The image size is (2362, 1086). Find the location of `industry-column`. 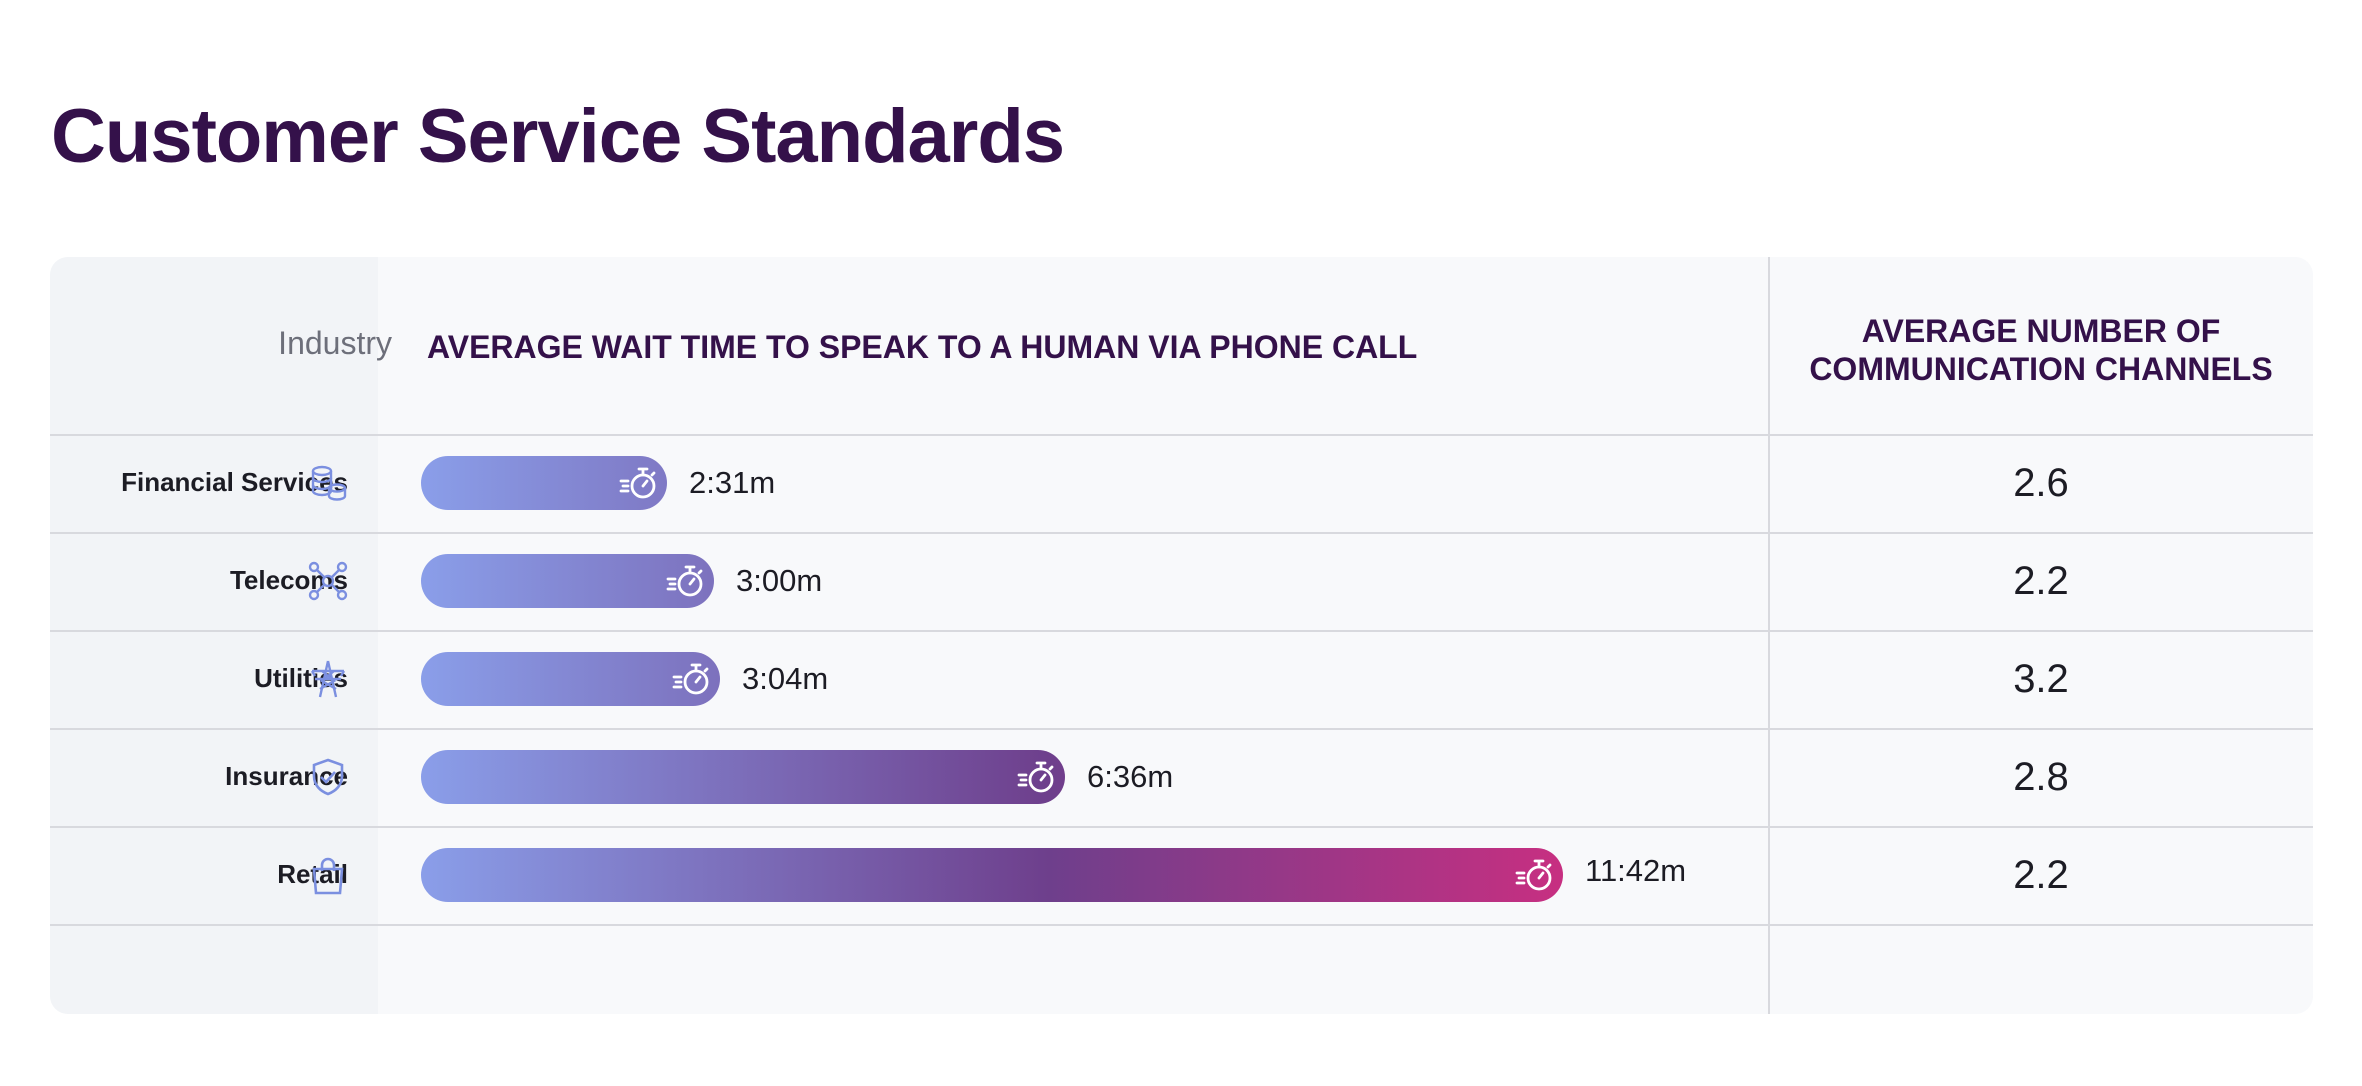

industry-column is located at coordinates (214, 635).